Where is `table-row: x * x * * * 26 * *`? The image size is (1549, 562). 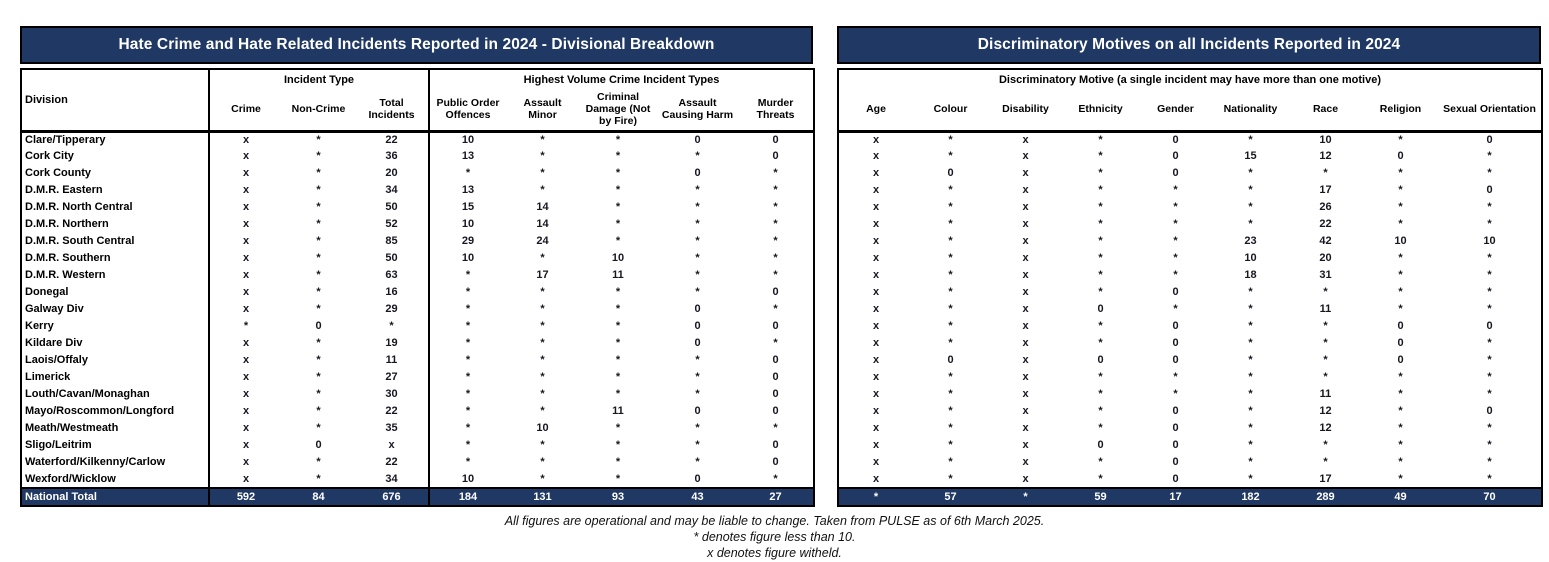 table-row: x * x * * * 26 * * is located at coordinates (1190, 207).